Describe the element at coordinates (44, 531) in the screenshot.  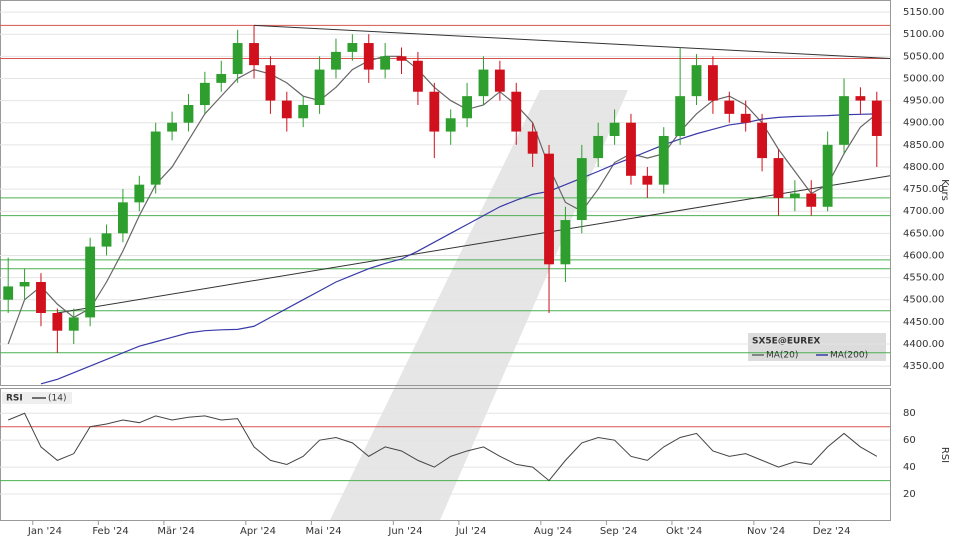
I see `x-tick-label: Jan '24` at that location.